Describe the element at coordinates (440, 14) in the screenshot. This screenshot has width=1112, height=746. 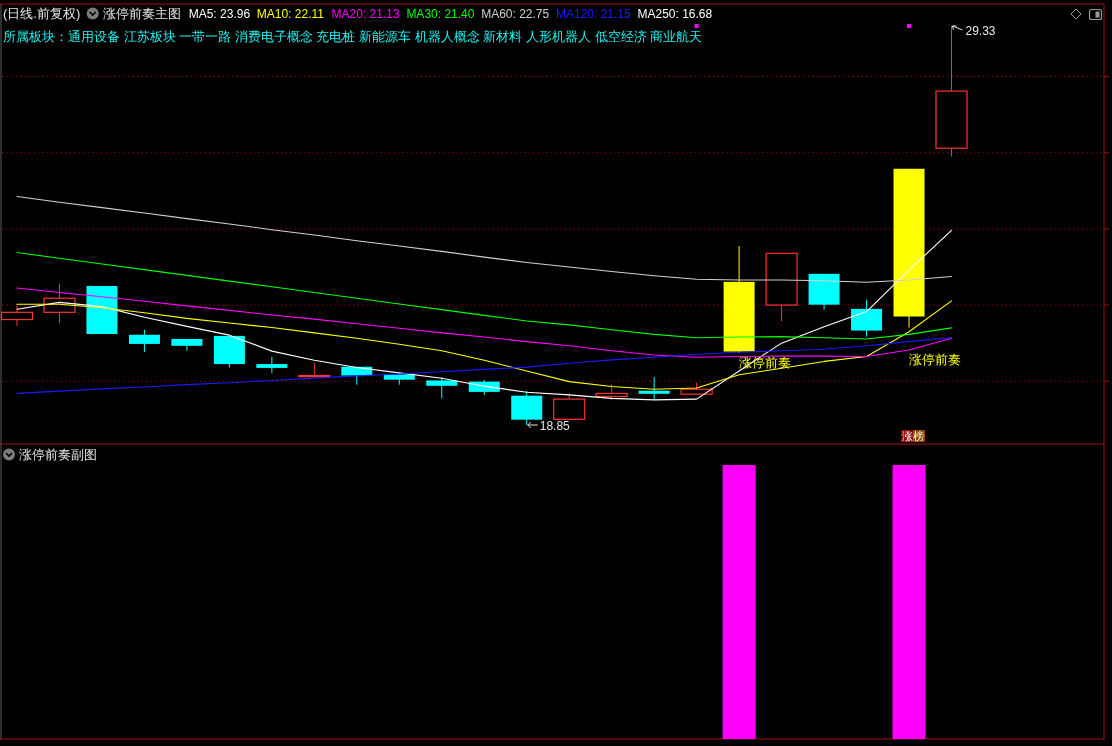
I see `text: MA30: 21.40` at that location.